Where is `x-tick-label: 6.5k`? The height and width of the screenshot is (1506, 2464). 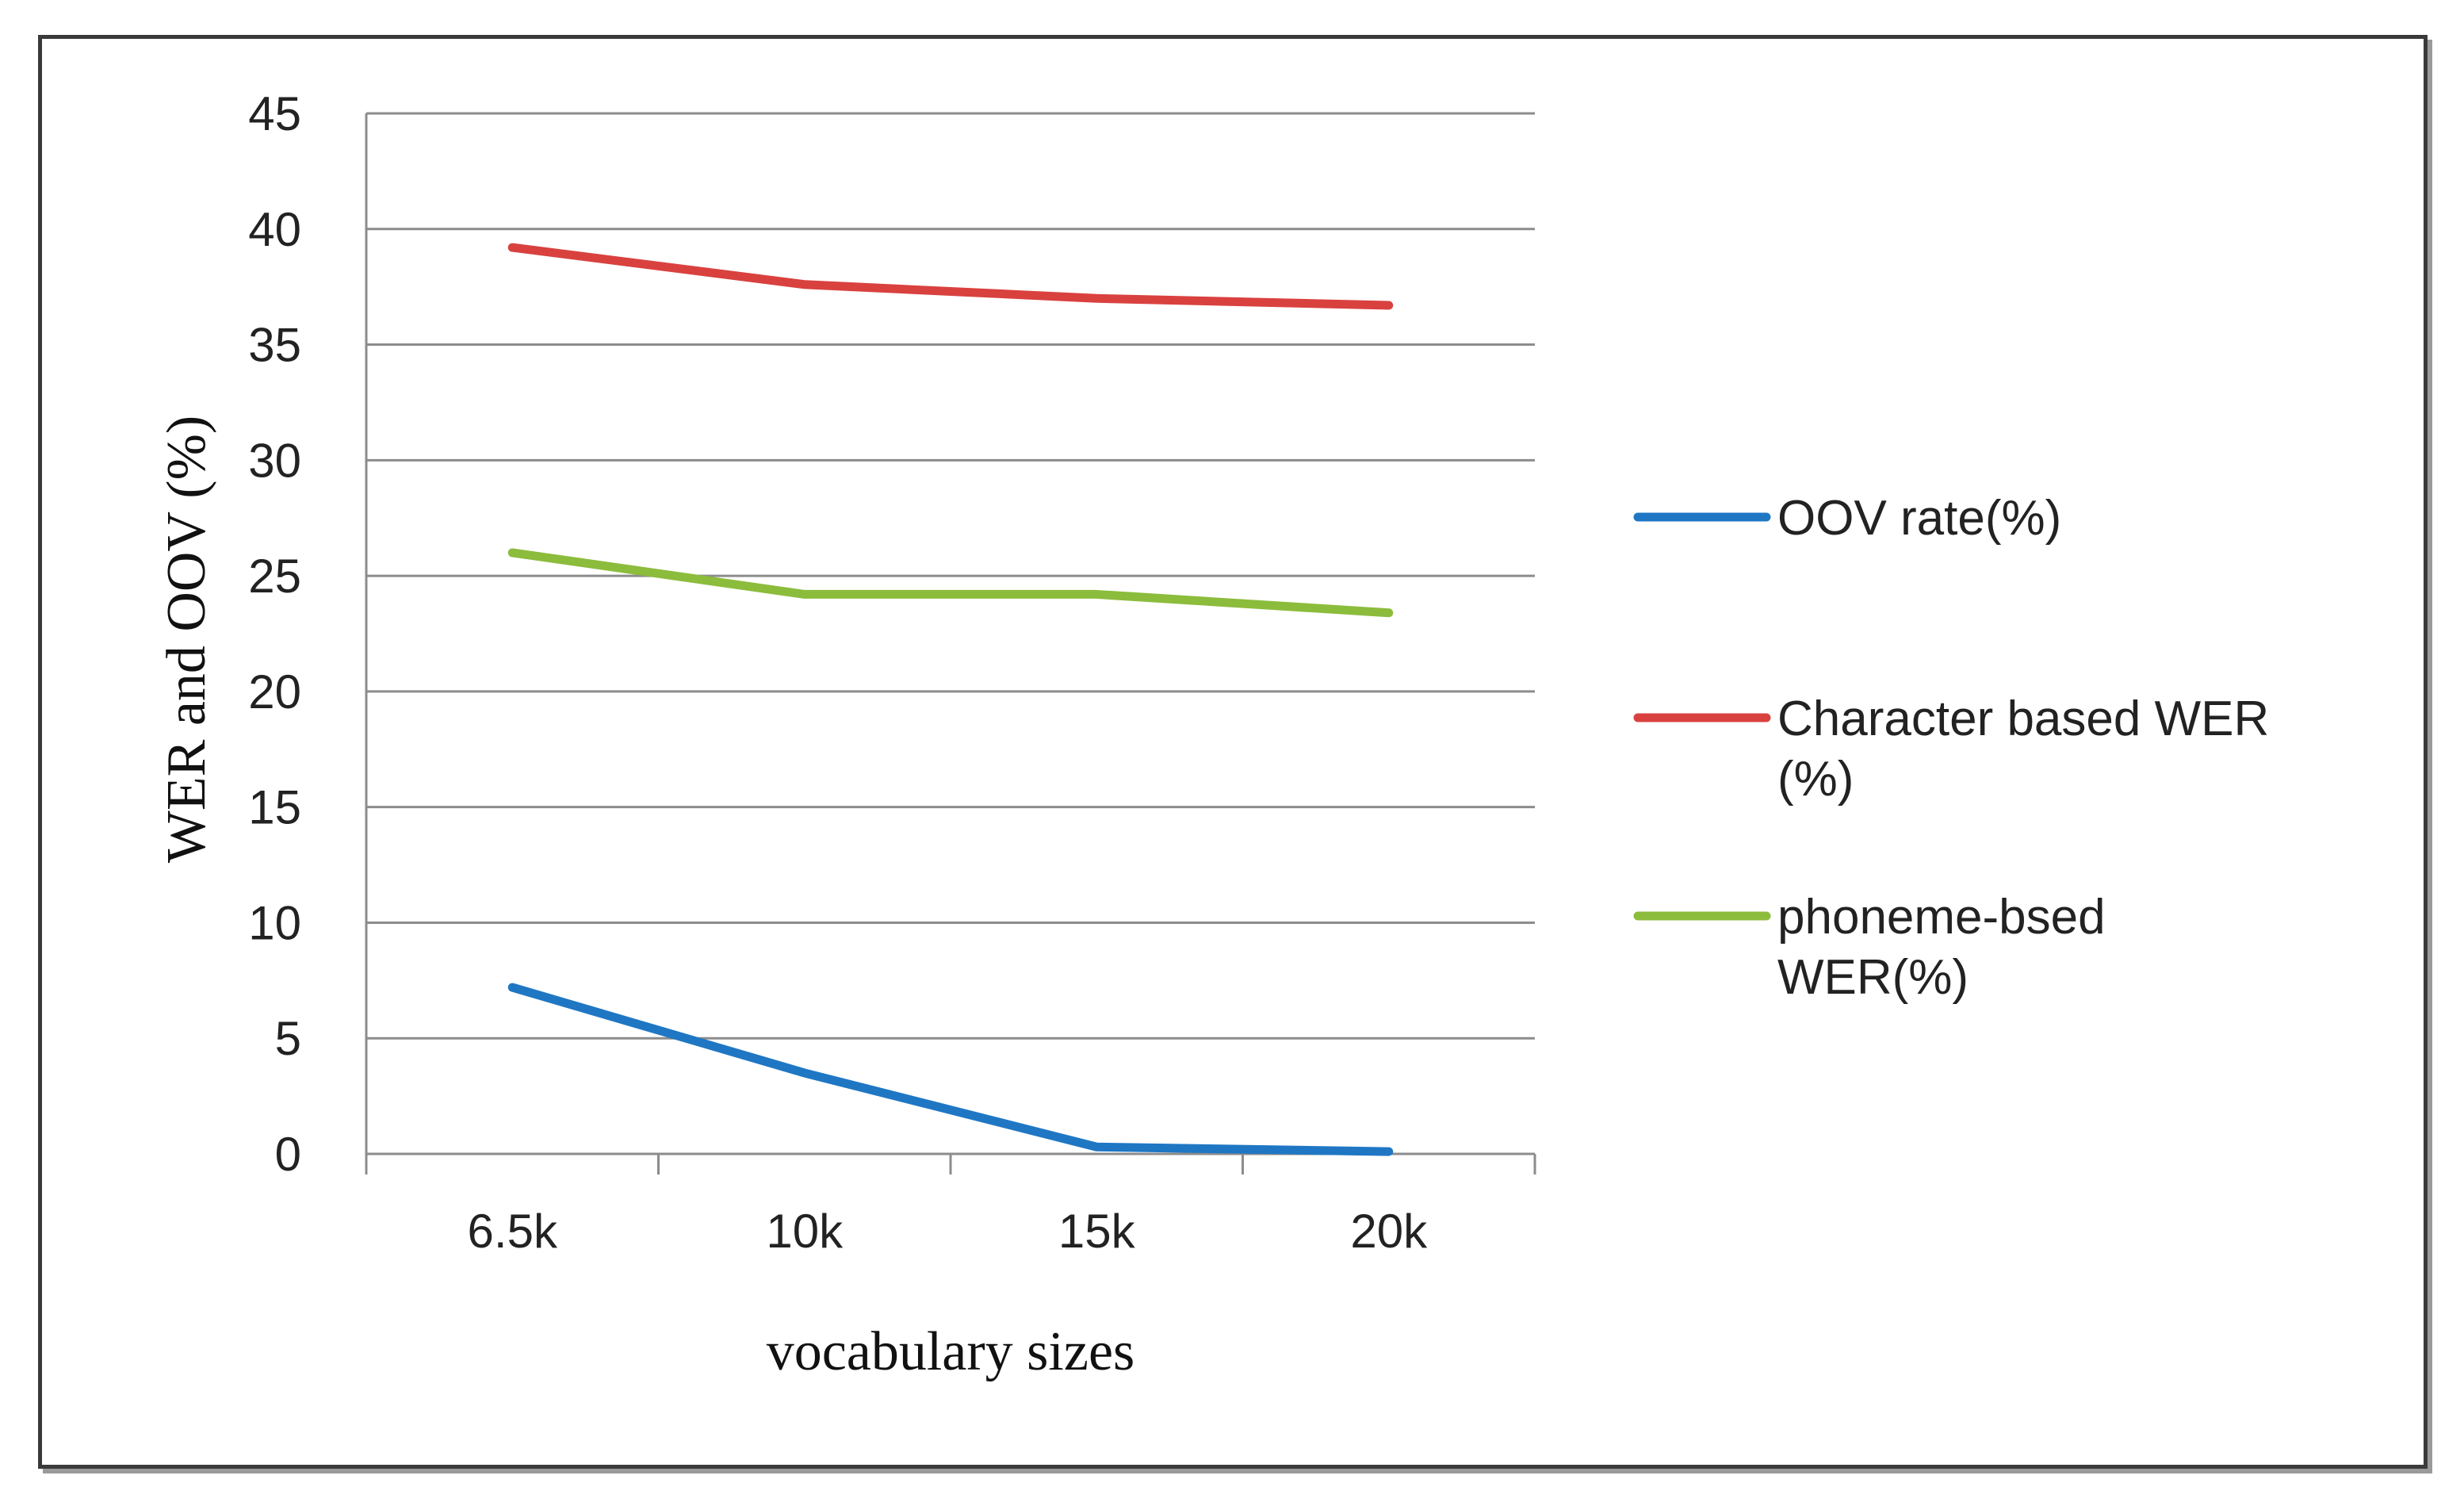 x-tick-label: 6.5k is located at coordinates (513, 1231).